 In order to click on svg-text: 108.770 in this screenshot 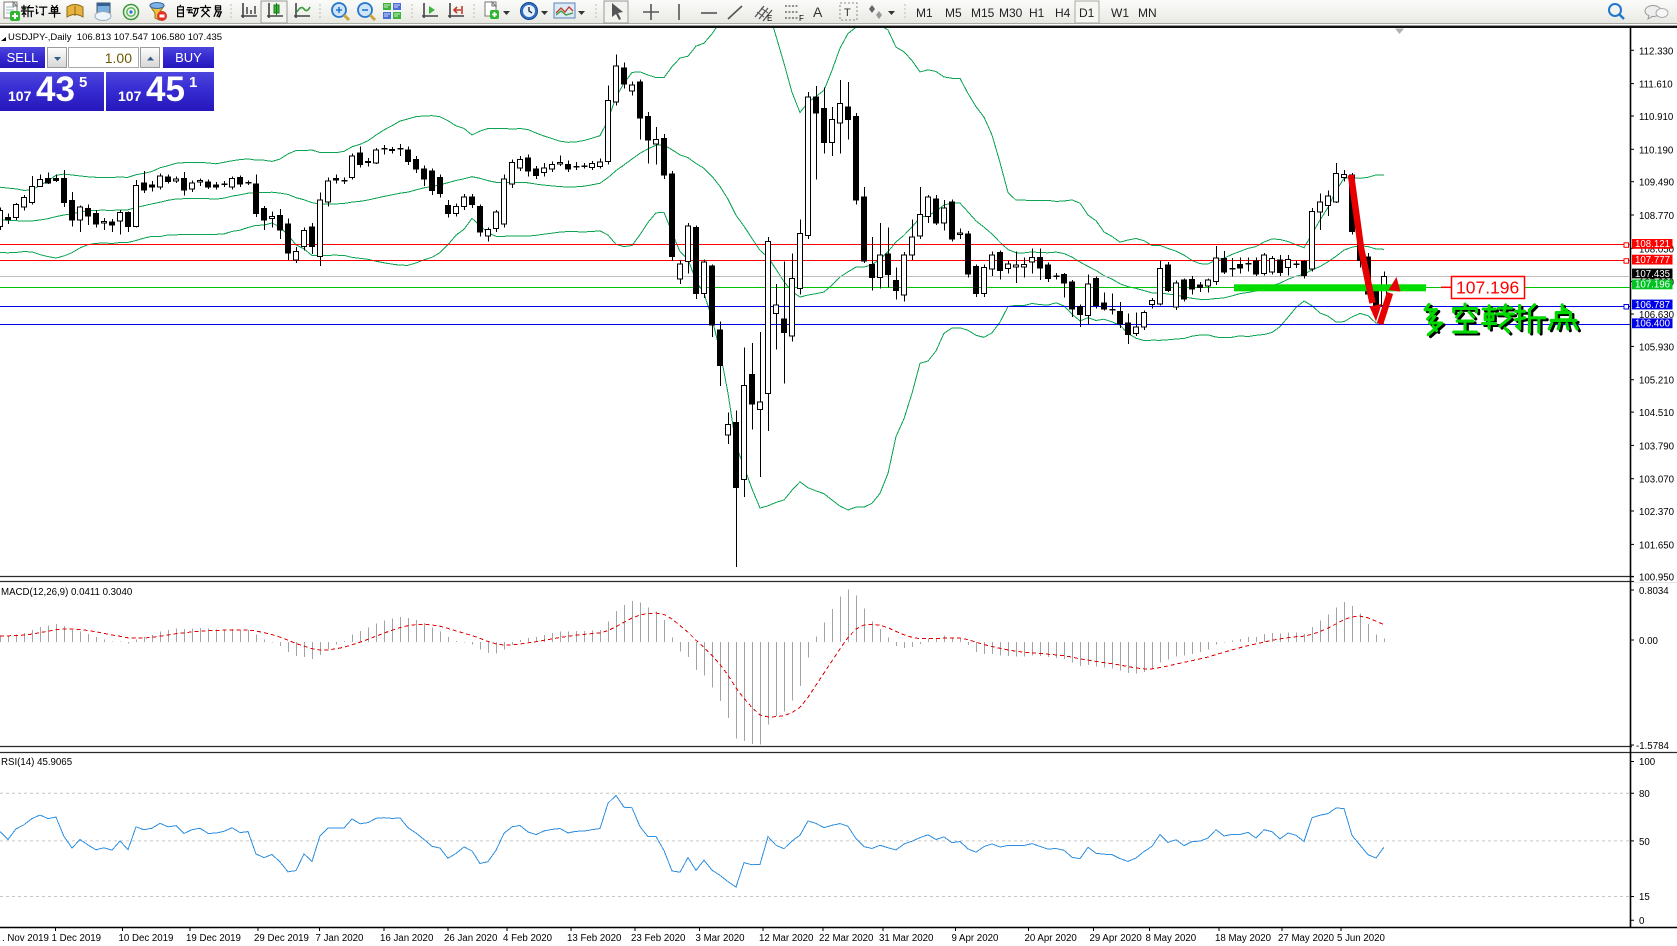, I will do `click(1657, 216)`.